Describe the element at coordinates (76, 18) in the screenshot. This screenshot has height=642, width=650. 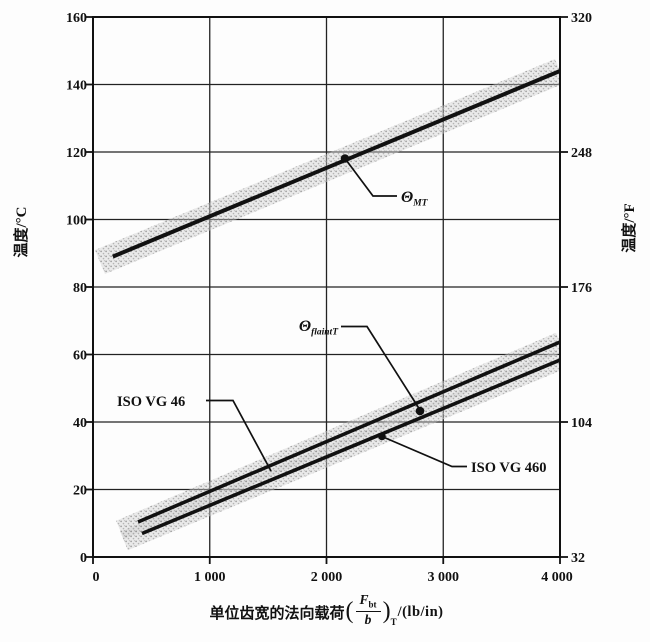
I see `y-left-tick-label: 160` at that location.